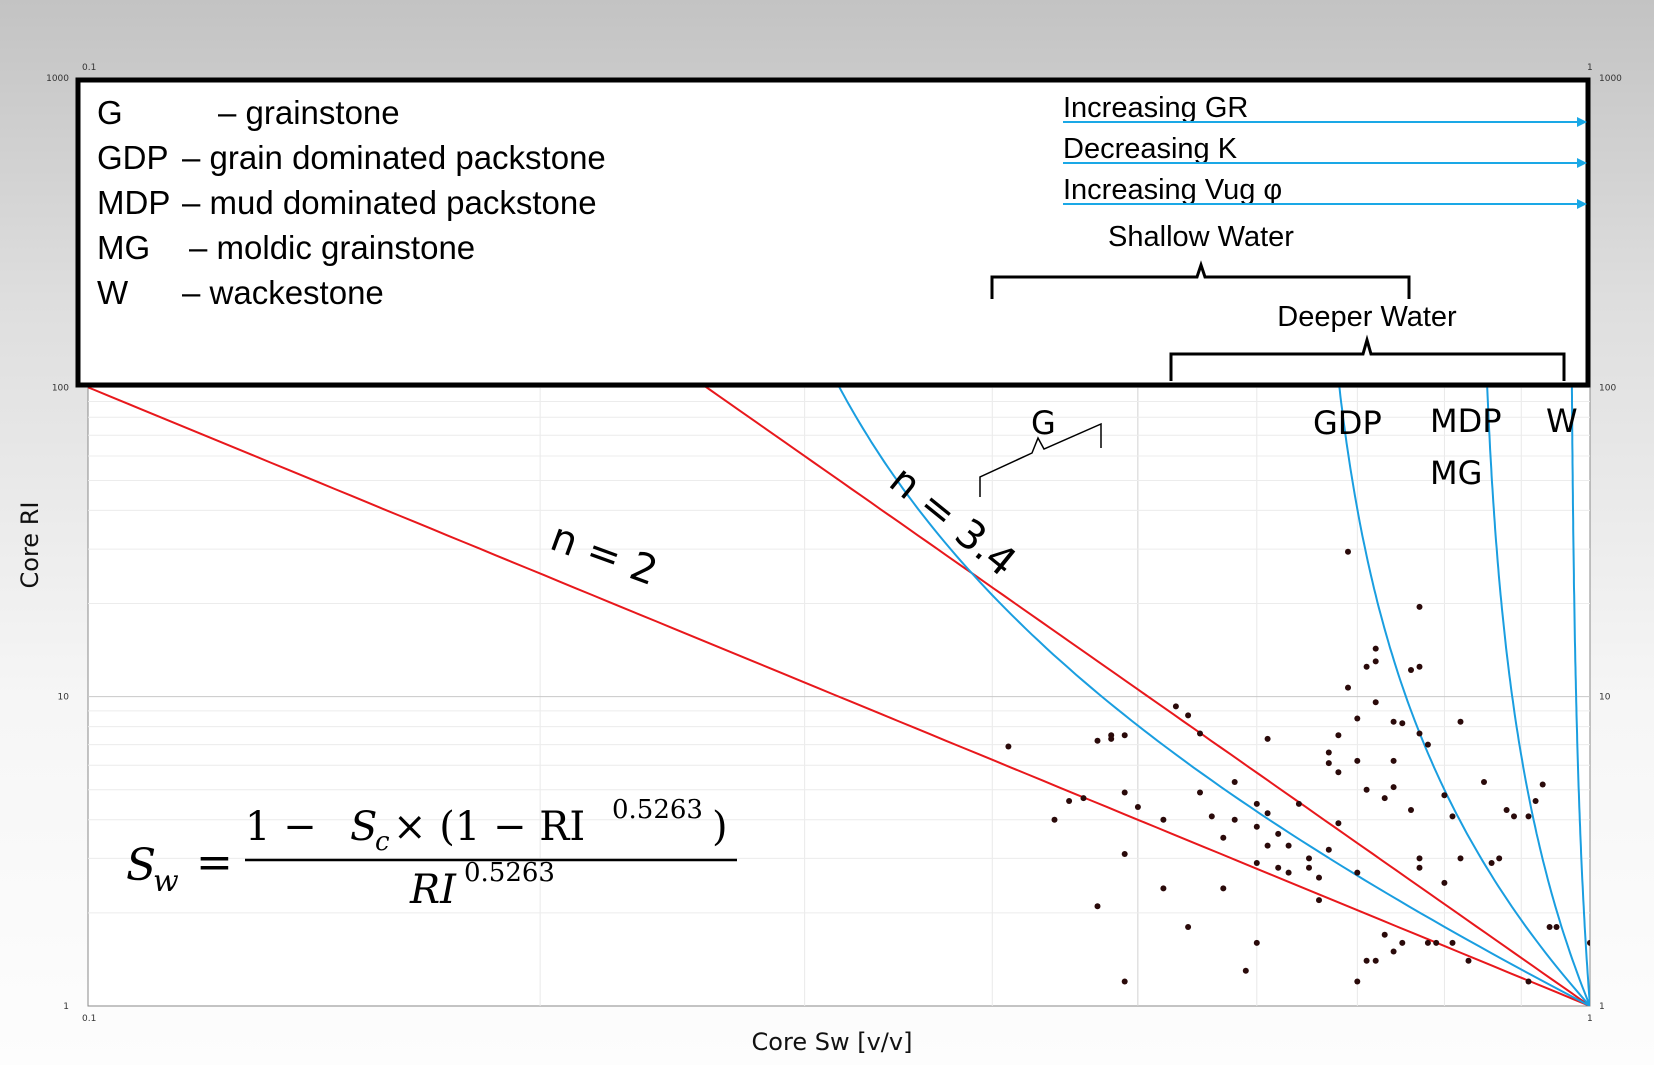 The height and width of the screenshot is (1065, 1654). Describe the element at coordinates (363, 827) in the screenshot. I see `eq-sc: S` at that location.